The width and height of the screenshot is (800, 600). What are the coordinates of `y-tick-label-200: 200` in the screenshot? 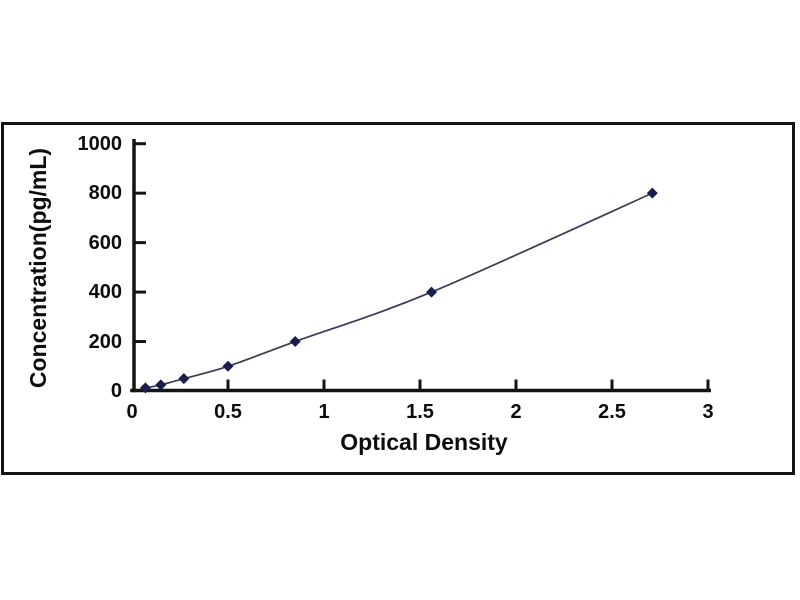 It's located at (105, 342).